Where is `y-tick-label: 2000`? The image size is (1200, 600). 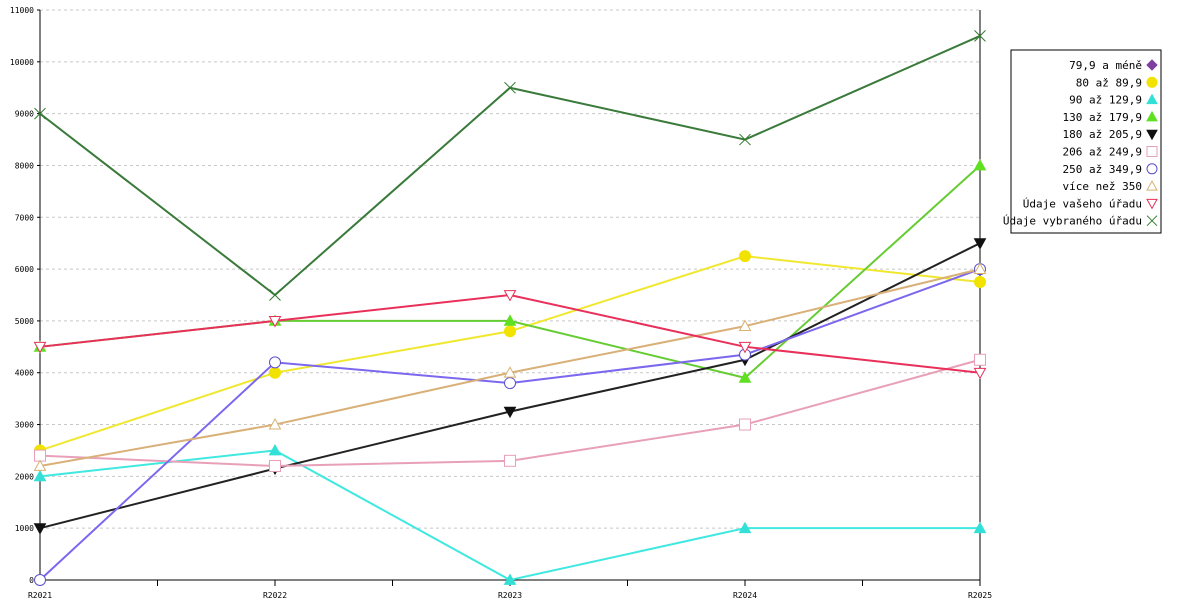 y-tick-label: 2000 is located at coordinates (24, 476).